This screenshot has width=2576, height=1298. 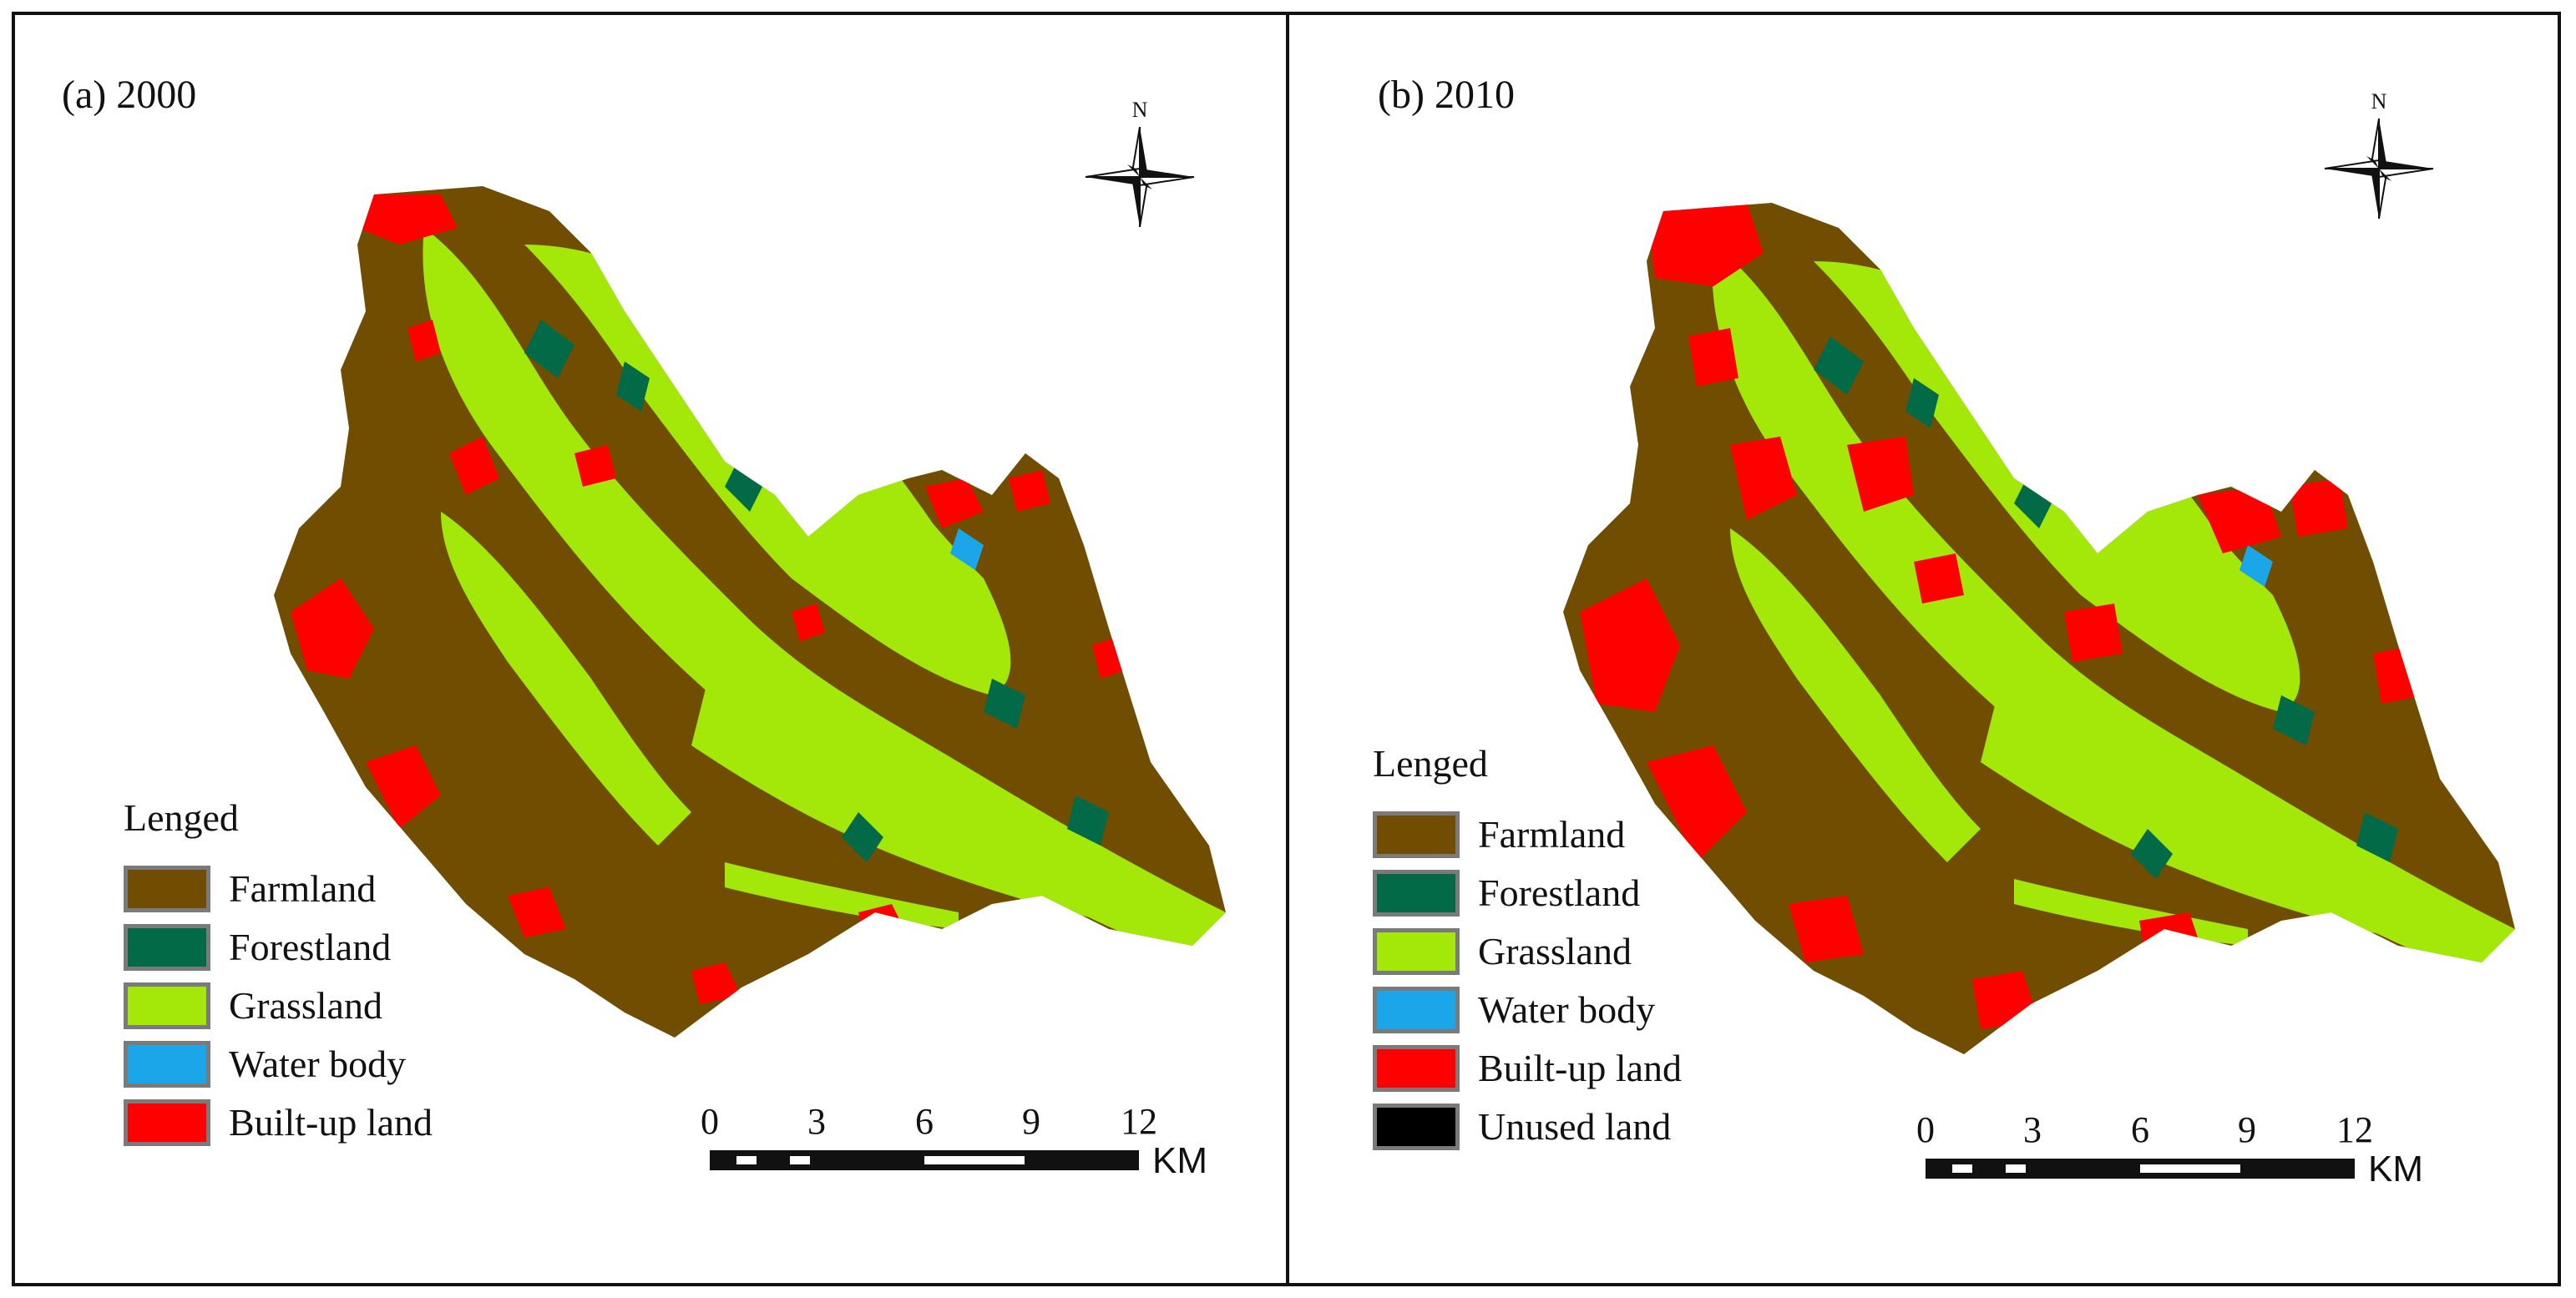 I want to click on legend-item-unused-land: Unused land, so click(x=1527, y=1127).